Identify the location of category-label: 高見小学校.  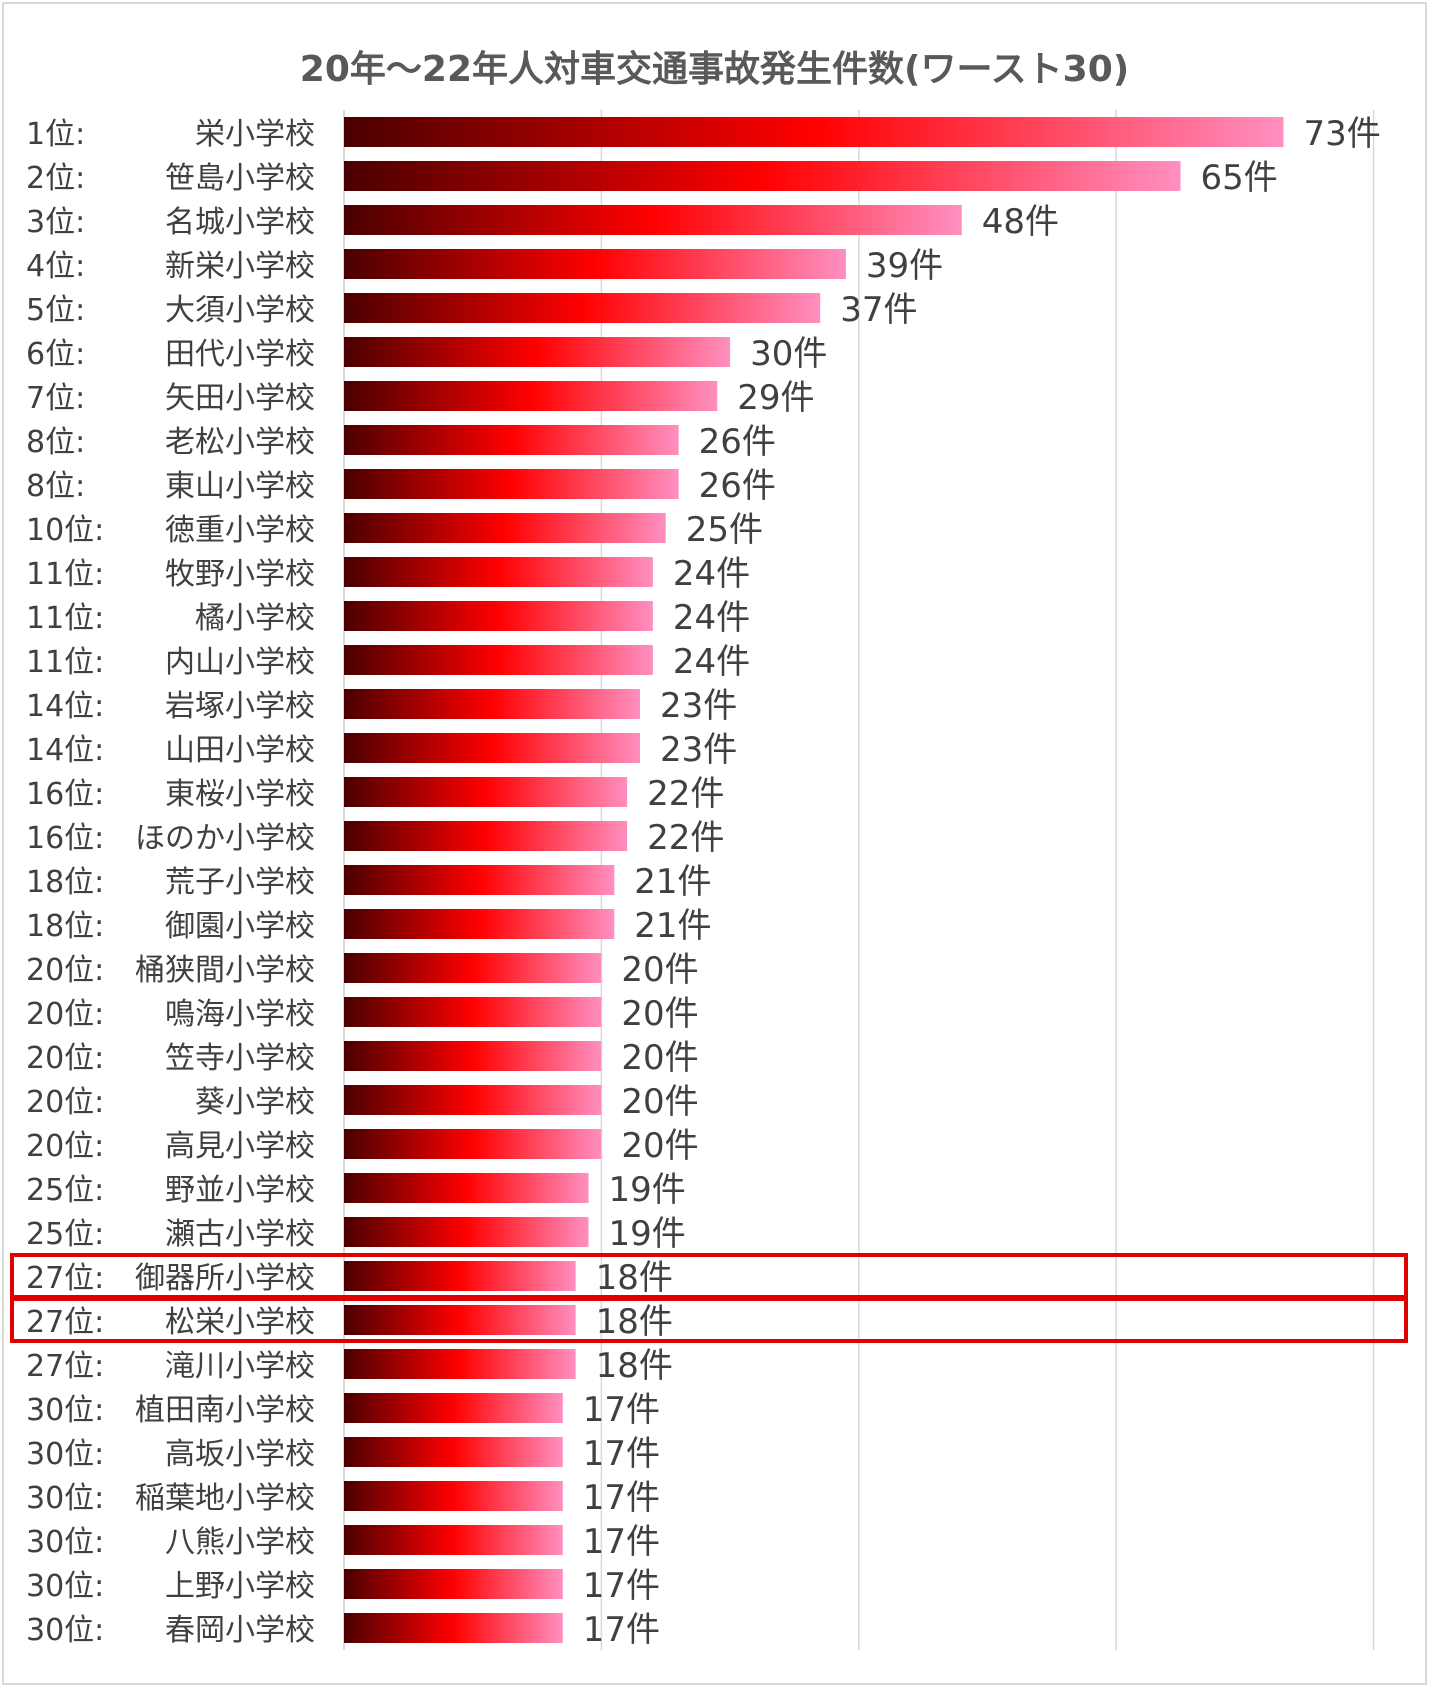
(240, 1146).